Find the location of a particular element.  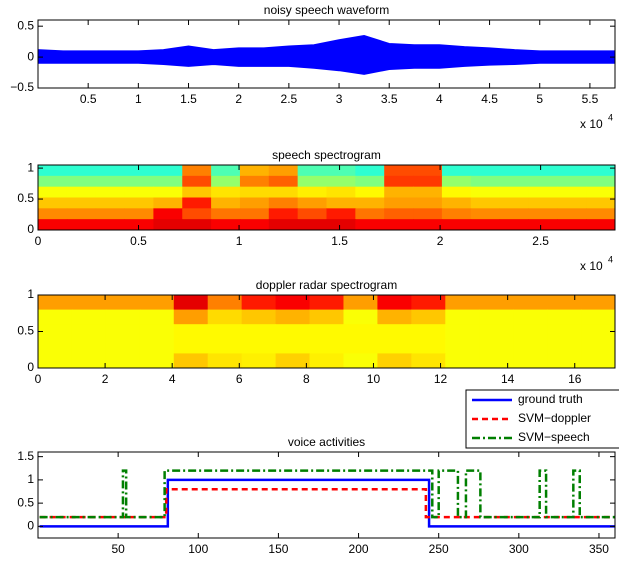

x-tick-label: 350 is located at coordinates (599, 549).